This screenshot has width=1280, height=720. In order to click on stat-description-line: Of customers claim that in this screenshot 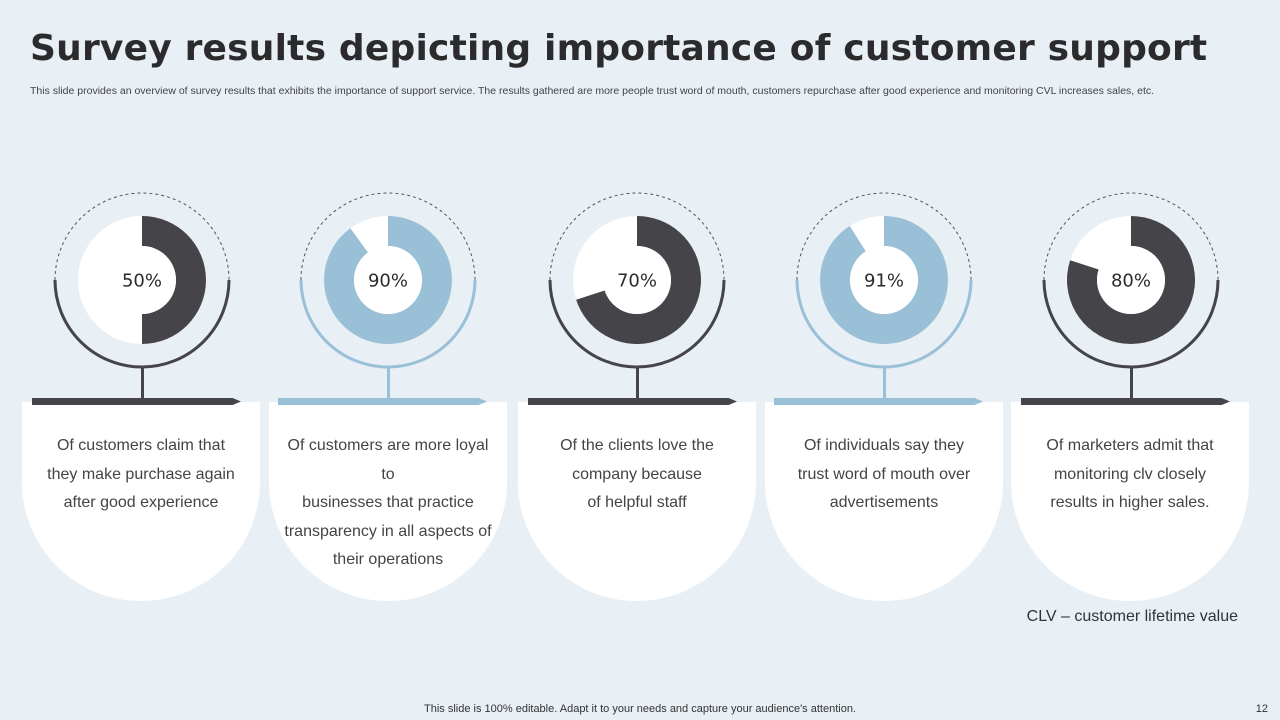, I will do `click(141, 445)`.